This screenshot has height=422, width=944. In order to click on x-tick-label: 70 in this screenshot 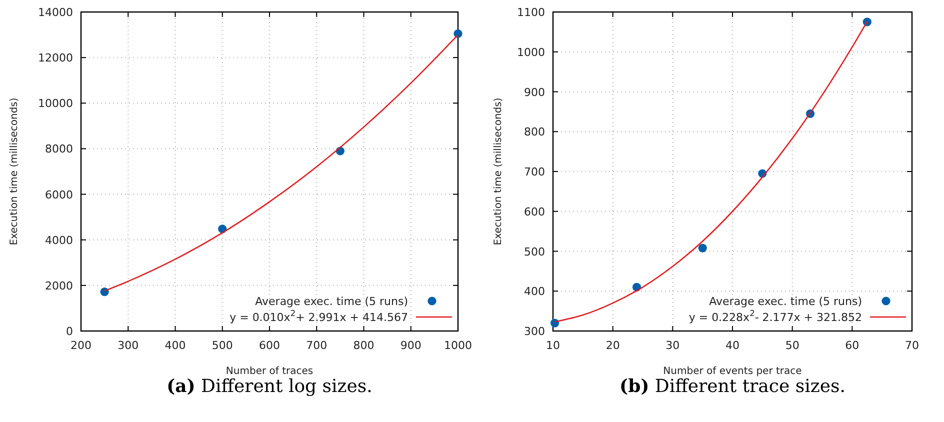, I will do `click(912, 345)`.